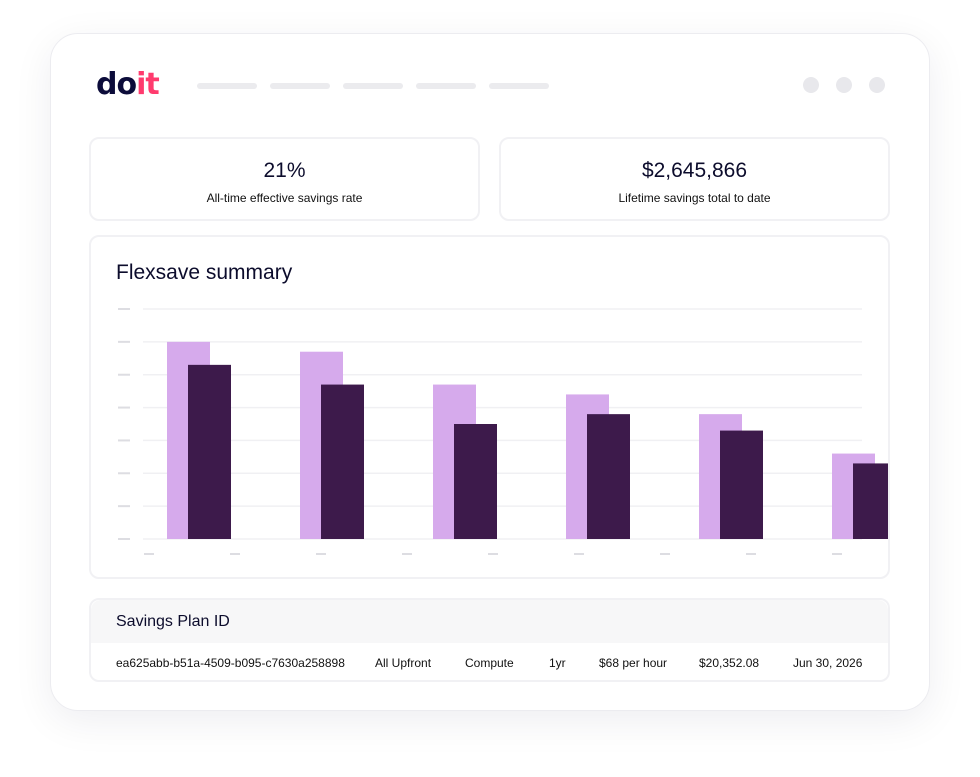 The width and height of the screenshot is (980, 777). Describe the element at coordinates (116, 84) in the screenshot. I see `logo-do: do` at that location.